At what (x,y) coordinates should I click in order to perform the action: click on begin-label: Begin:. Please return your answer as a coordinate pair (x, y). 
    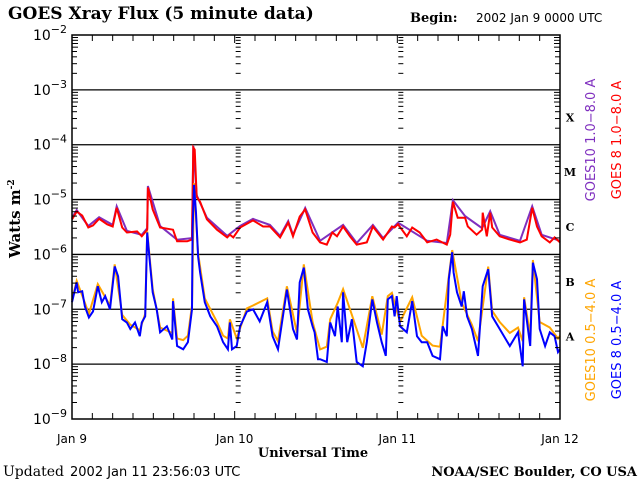
    Looking at the image, I should click on (434, 18).